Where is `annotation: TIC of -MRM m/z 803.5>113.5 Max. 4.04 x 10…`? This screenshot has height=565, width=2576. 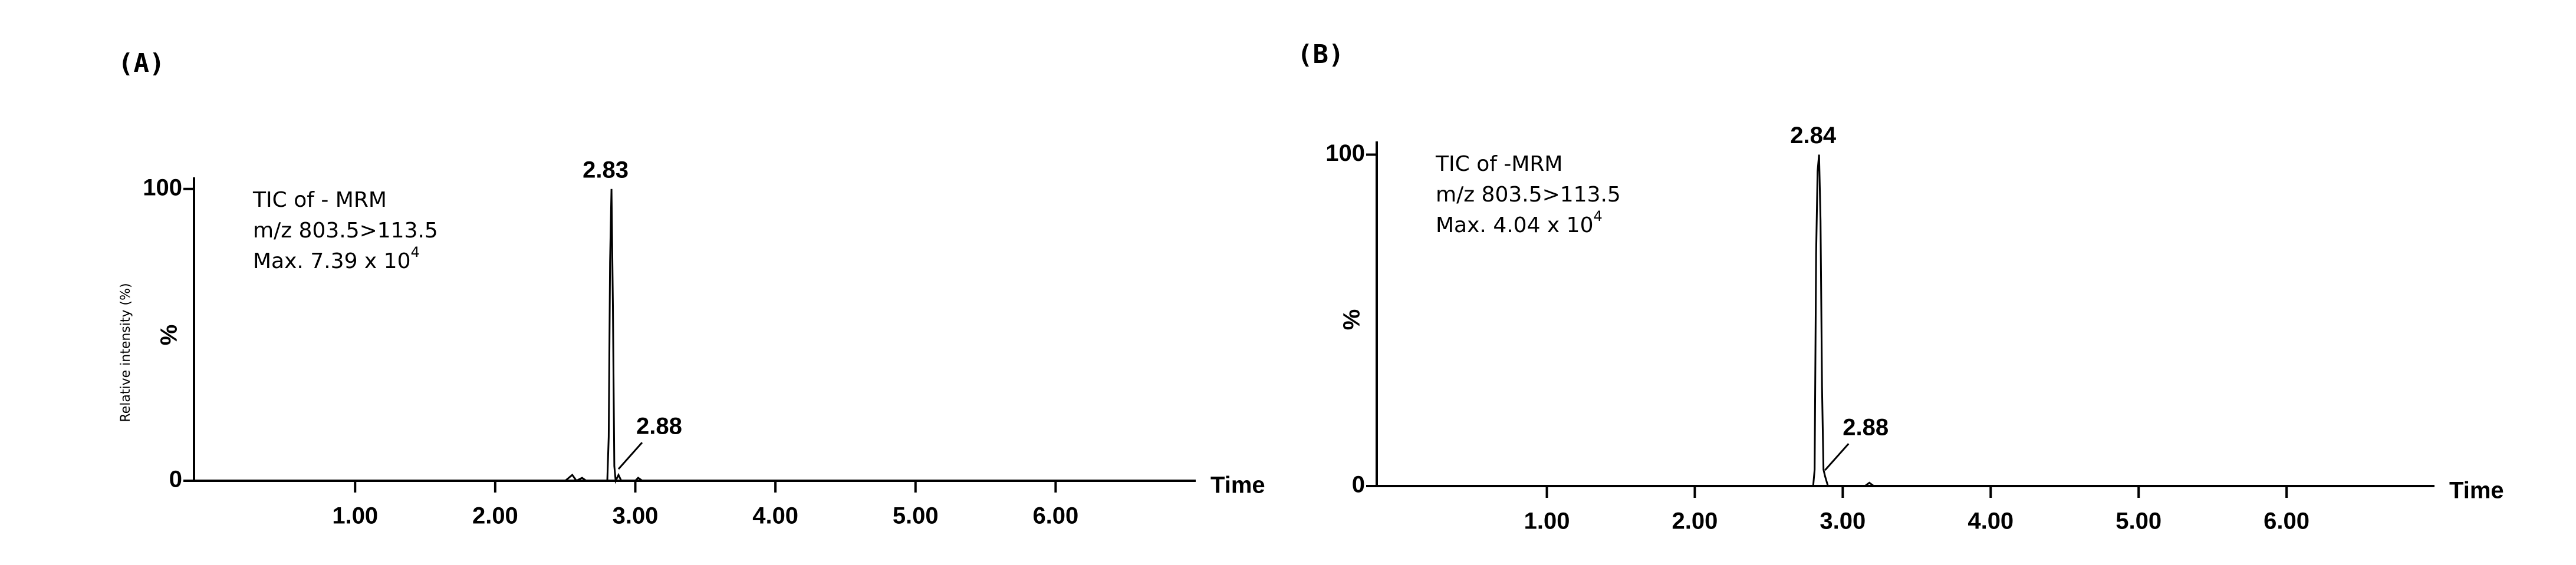
annotation: TIC of -MRM m/z 803.5>113.5 Max. 4.04 x 10… is located at coordinates (1528, 194).